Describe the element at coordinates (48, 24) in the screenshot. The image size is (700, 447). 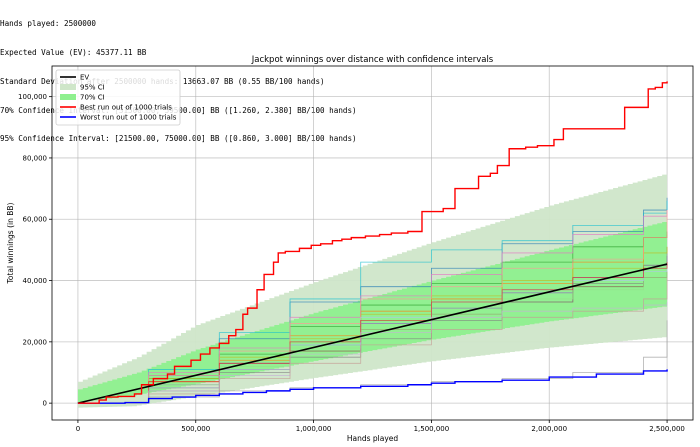
I see `console-line-hands: Hands played: 2500000` at that location.